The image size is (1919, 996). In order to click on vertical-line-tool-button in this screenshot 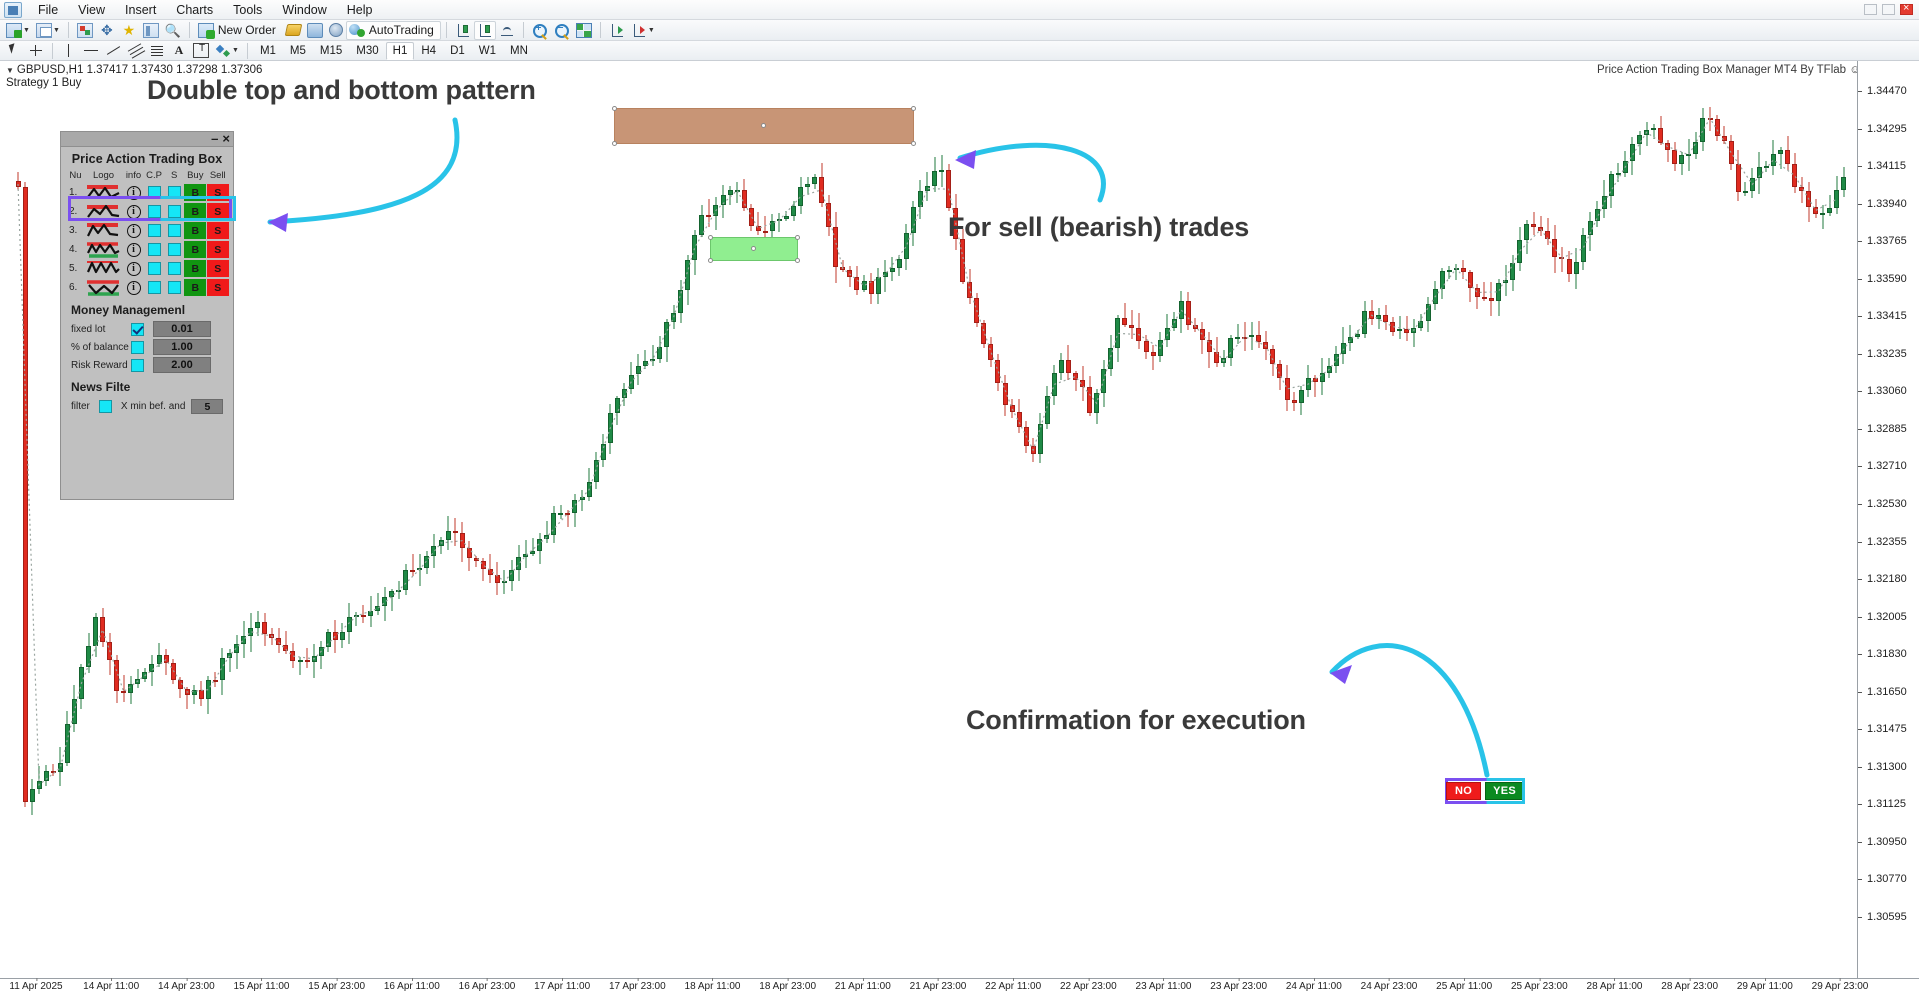, I will do `click(69, 50)`.